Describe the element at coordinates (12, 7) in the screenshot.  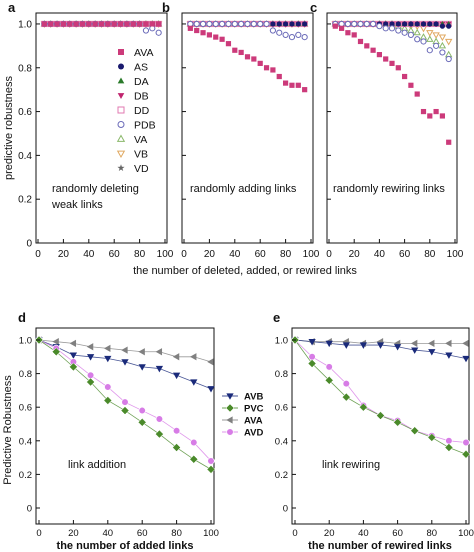
I see `panel-a-label: a` at that location.